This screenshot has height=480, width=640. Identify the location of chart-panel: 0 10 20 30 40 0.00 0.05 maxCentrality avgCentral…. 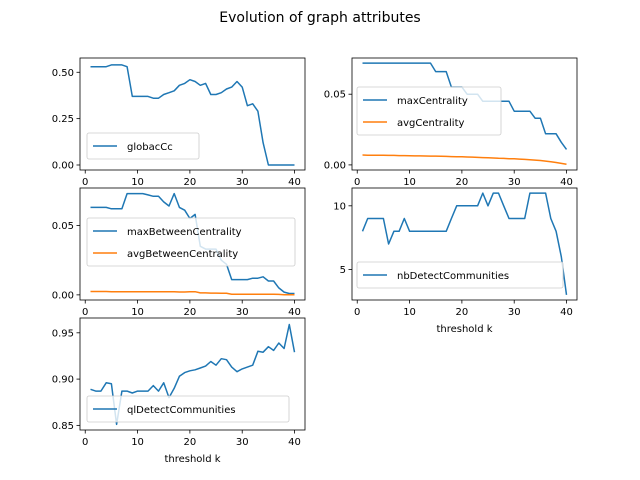
(451, 122).